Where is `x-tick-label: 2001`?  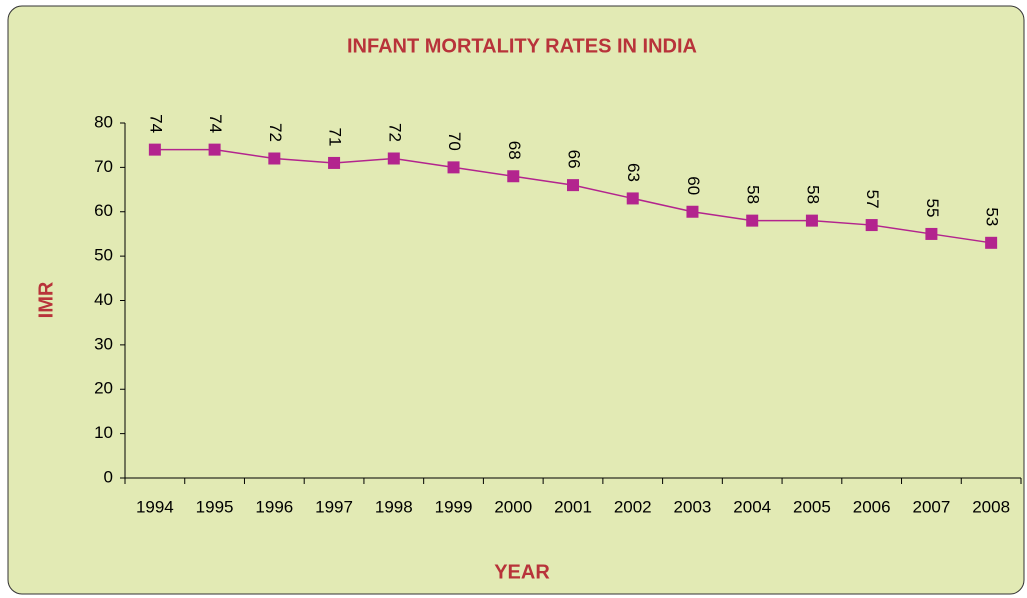
x-tick-label: 2001 is located at coordinates (573, 506).